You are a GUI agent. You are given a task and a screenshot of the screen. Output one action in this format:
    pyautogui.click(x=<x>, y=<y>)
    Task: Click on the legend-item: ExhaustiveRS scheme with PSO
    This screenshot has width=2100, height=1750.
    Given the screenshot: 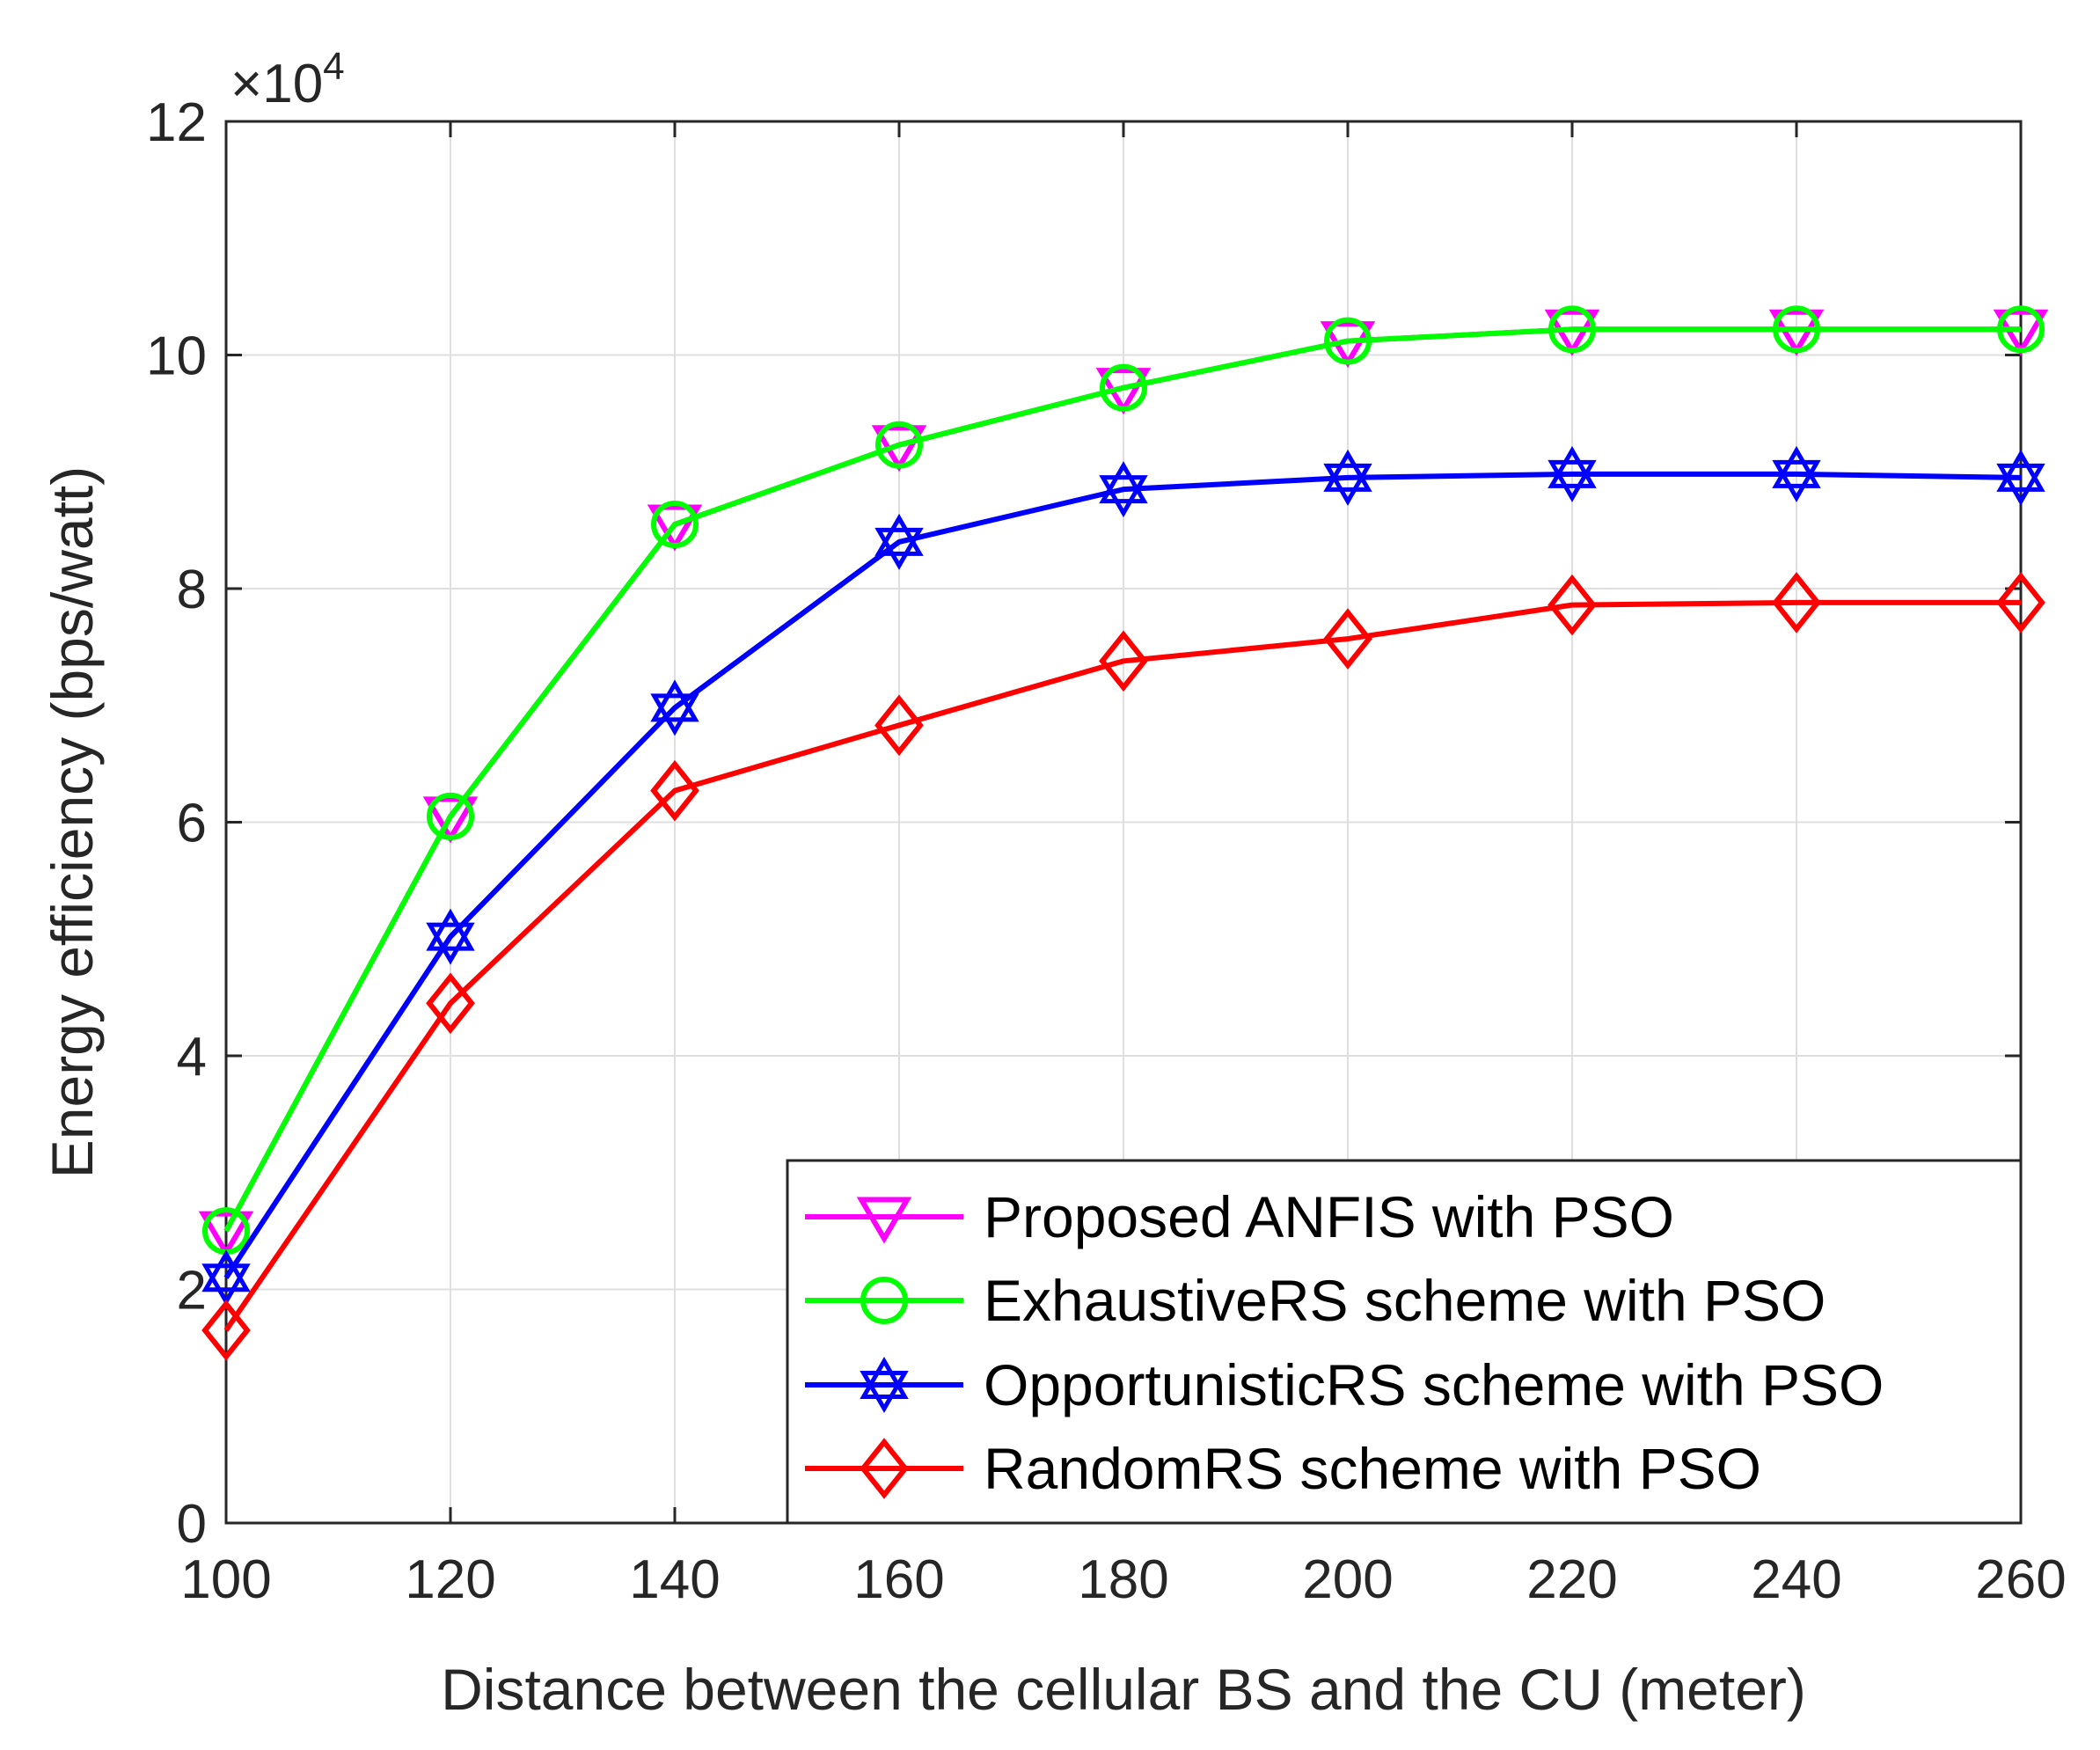 What is the action you would take?
    pyautogui.click(x=1315, y=1300)
    